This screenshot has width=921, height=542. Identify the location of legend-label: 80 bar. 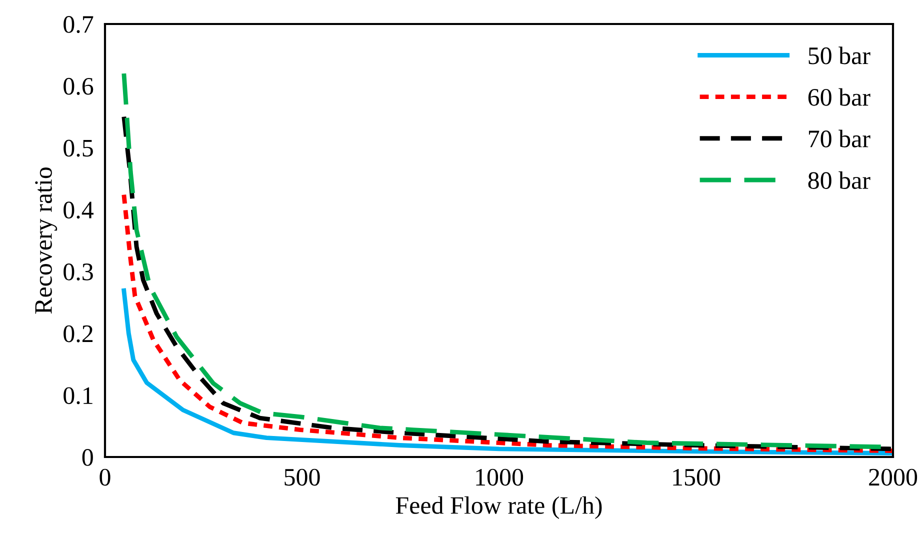
(839, 180).